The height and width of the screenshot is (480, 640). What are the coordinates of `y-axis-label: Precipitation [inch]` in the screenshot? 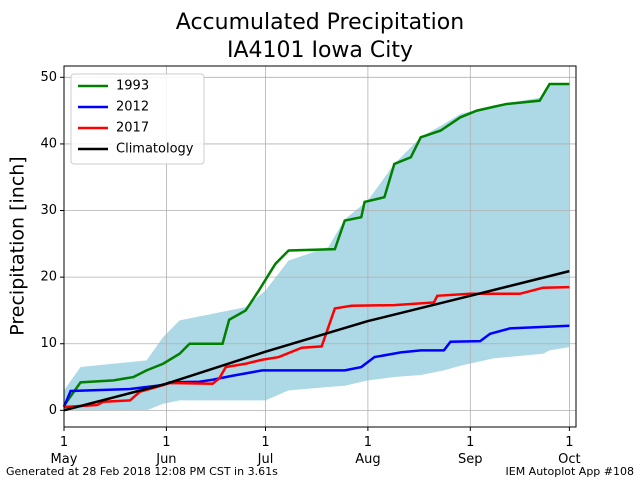 It's located at (18, 245).